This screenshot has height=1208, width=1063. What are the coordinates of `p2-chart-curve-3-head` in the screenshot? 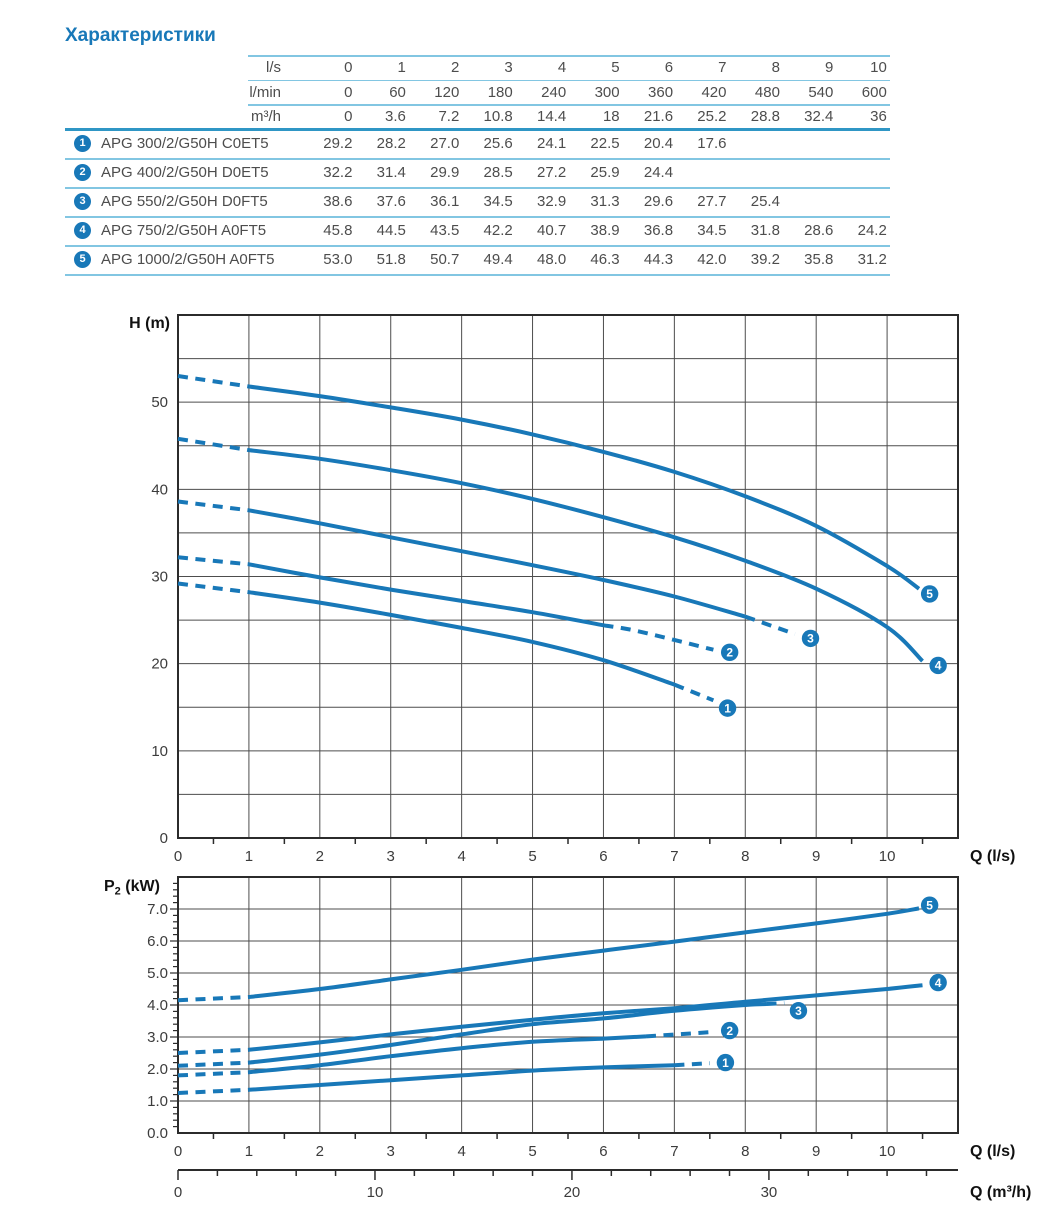 It's located at (213, 1064).